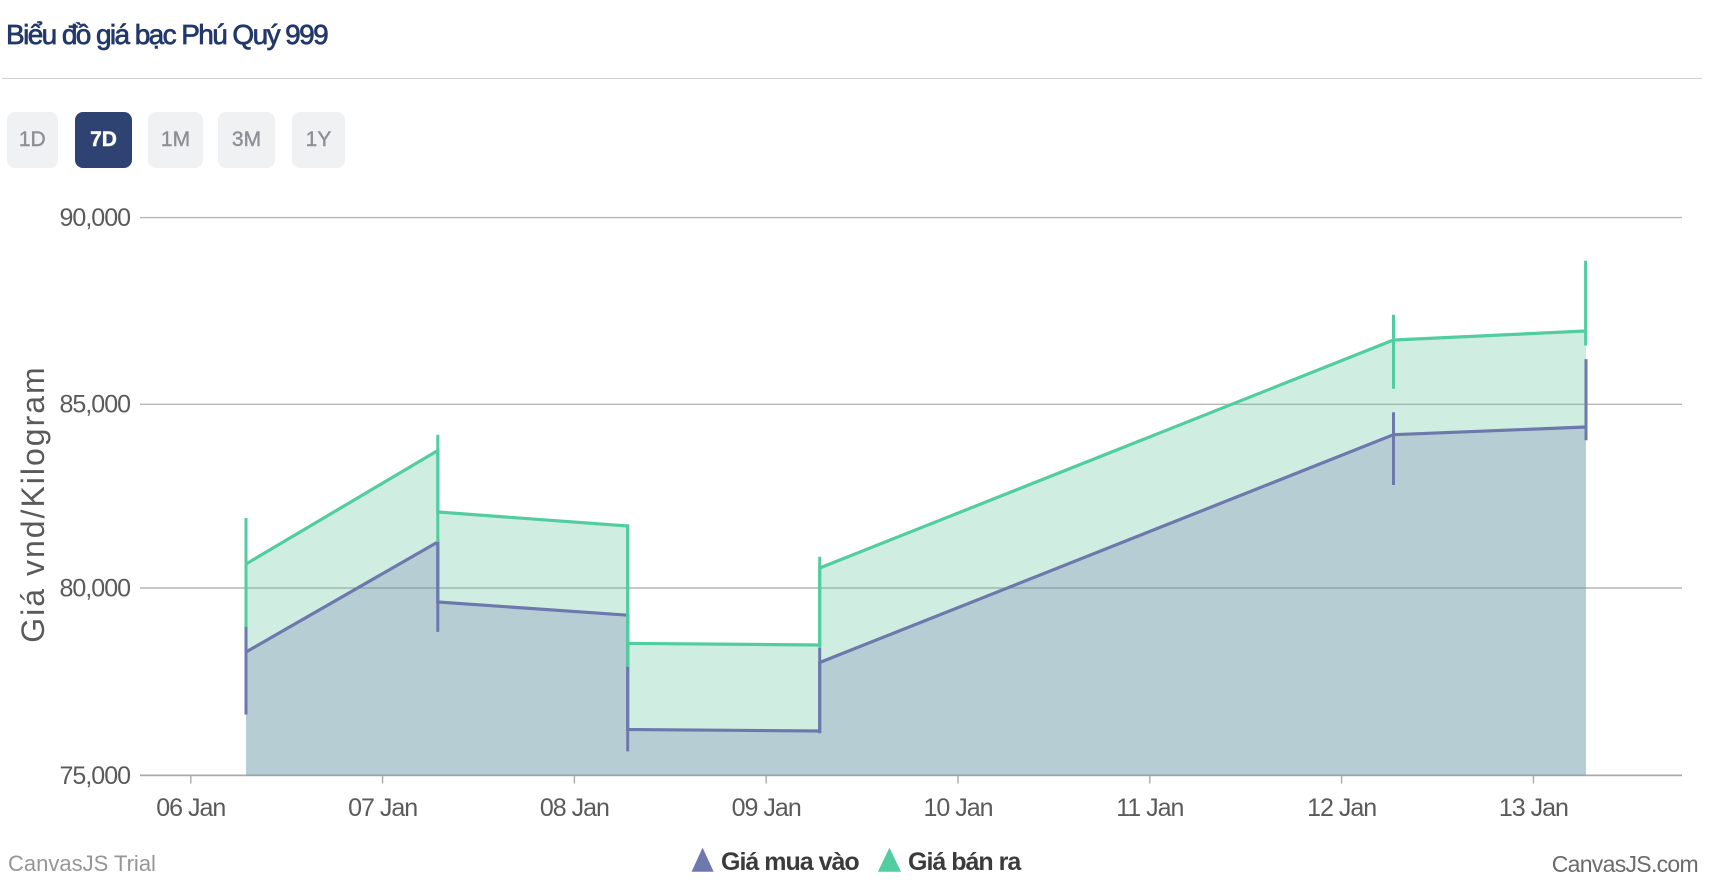  What do you see at coordinates (95, 218) in the screenshot?
I see `svg-text: 90,000` at bounding box center [95, 218].